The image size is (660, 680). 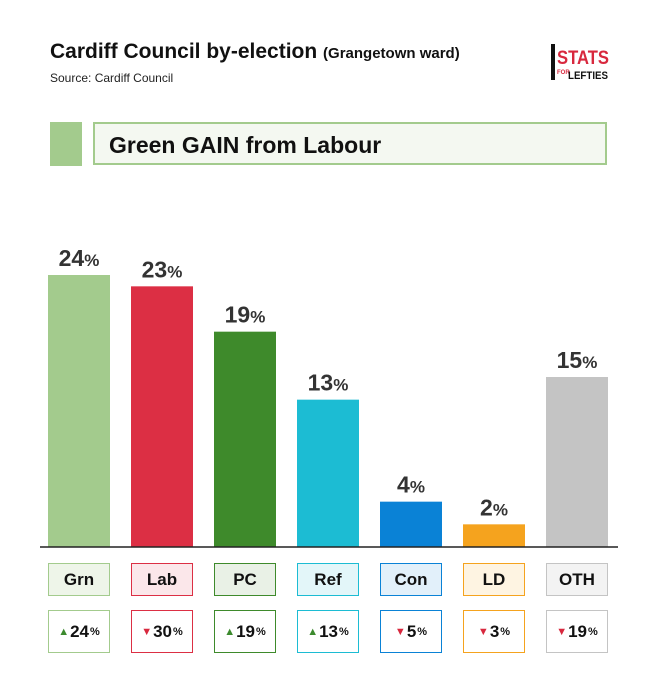 I want to click on change-value: 30, so click(x=163, y=631).